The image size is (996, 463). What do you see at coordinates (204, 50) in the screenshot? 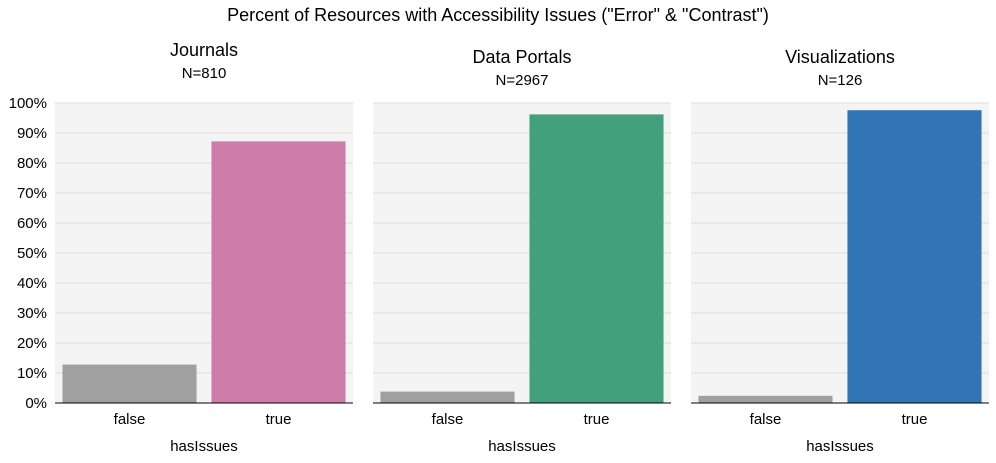
I see `panel-title: Journals` at bounding box center [204, 50].